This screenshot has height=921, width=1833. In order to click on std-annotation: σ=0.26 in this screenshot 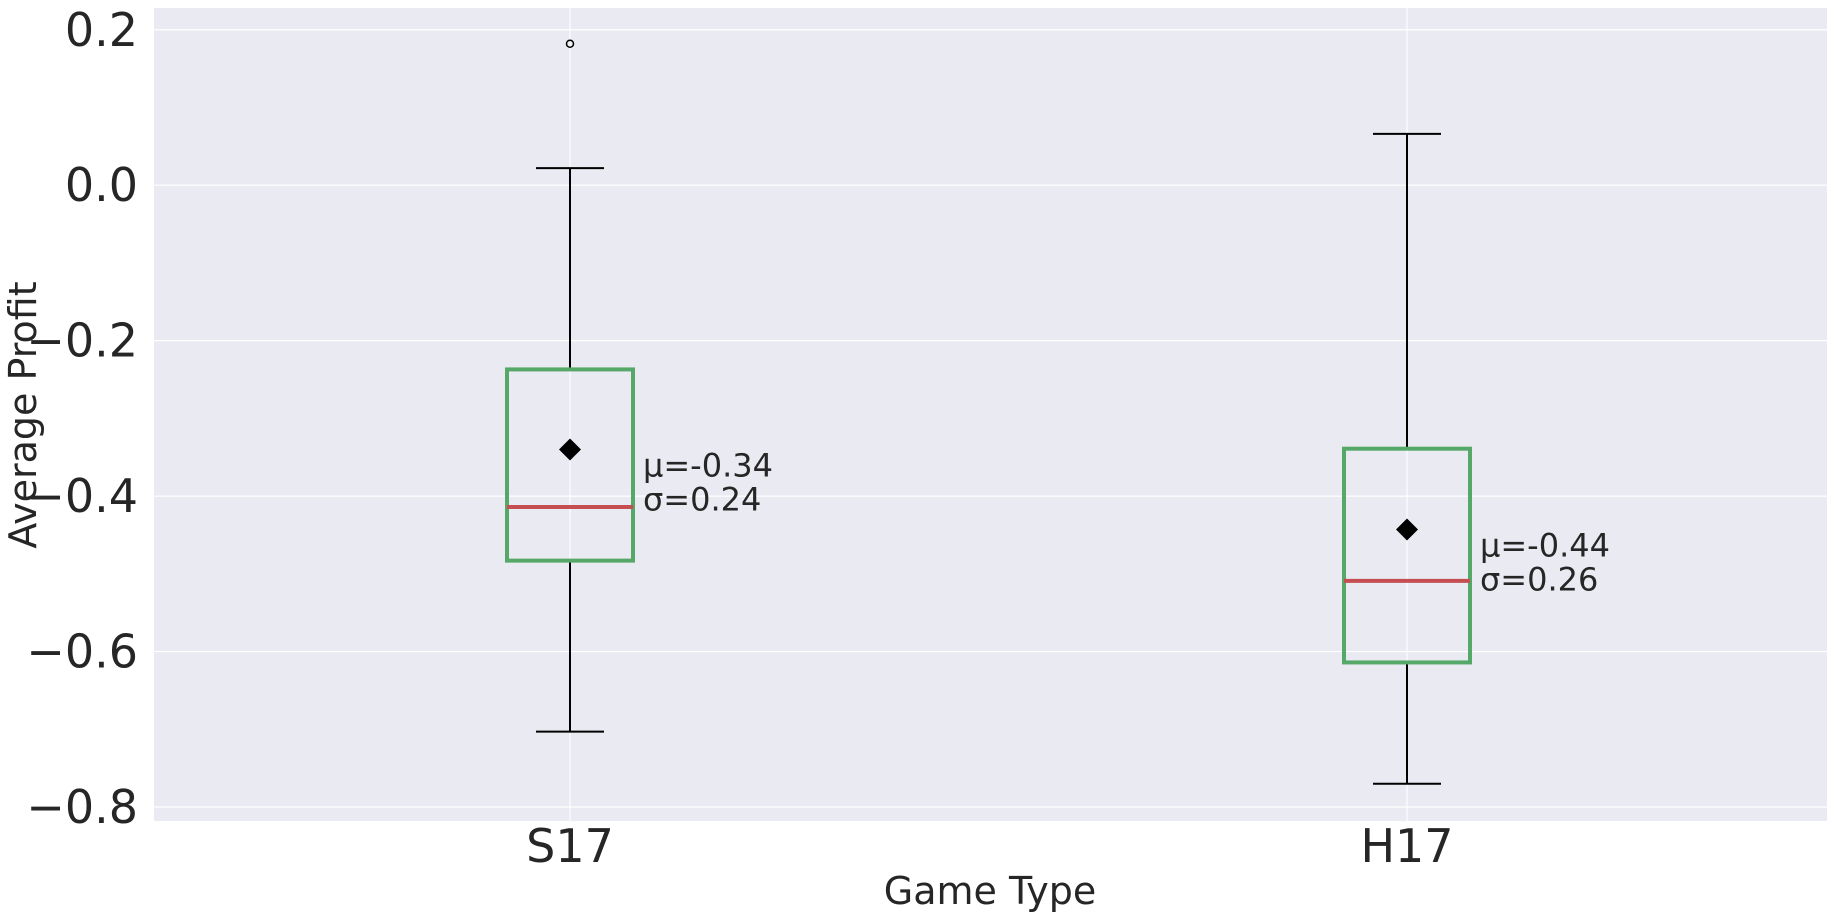, I will do `click(1539, 580)`.